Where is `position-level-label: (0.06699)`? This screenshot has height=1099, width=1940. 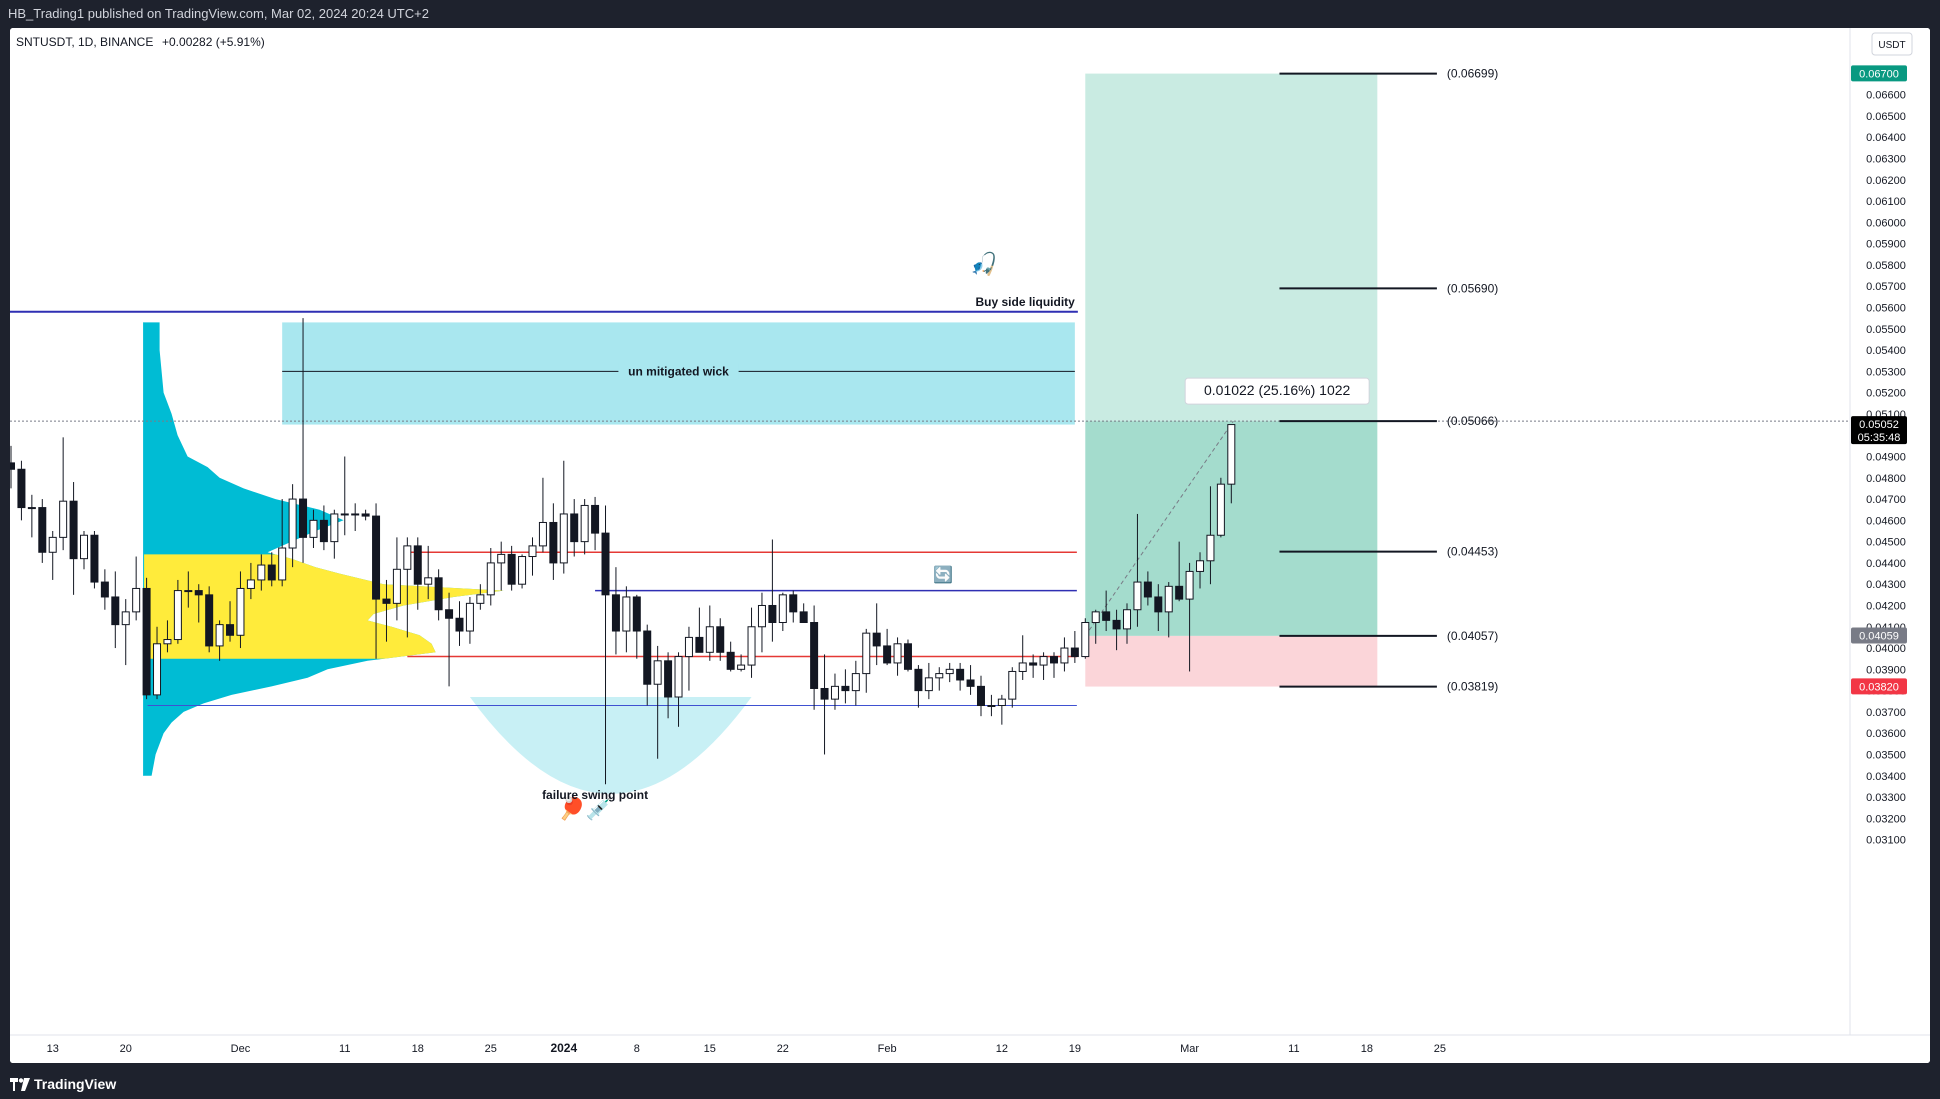 position-level-label: (0.06699) is located at coordinates (1472, 74).